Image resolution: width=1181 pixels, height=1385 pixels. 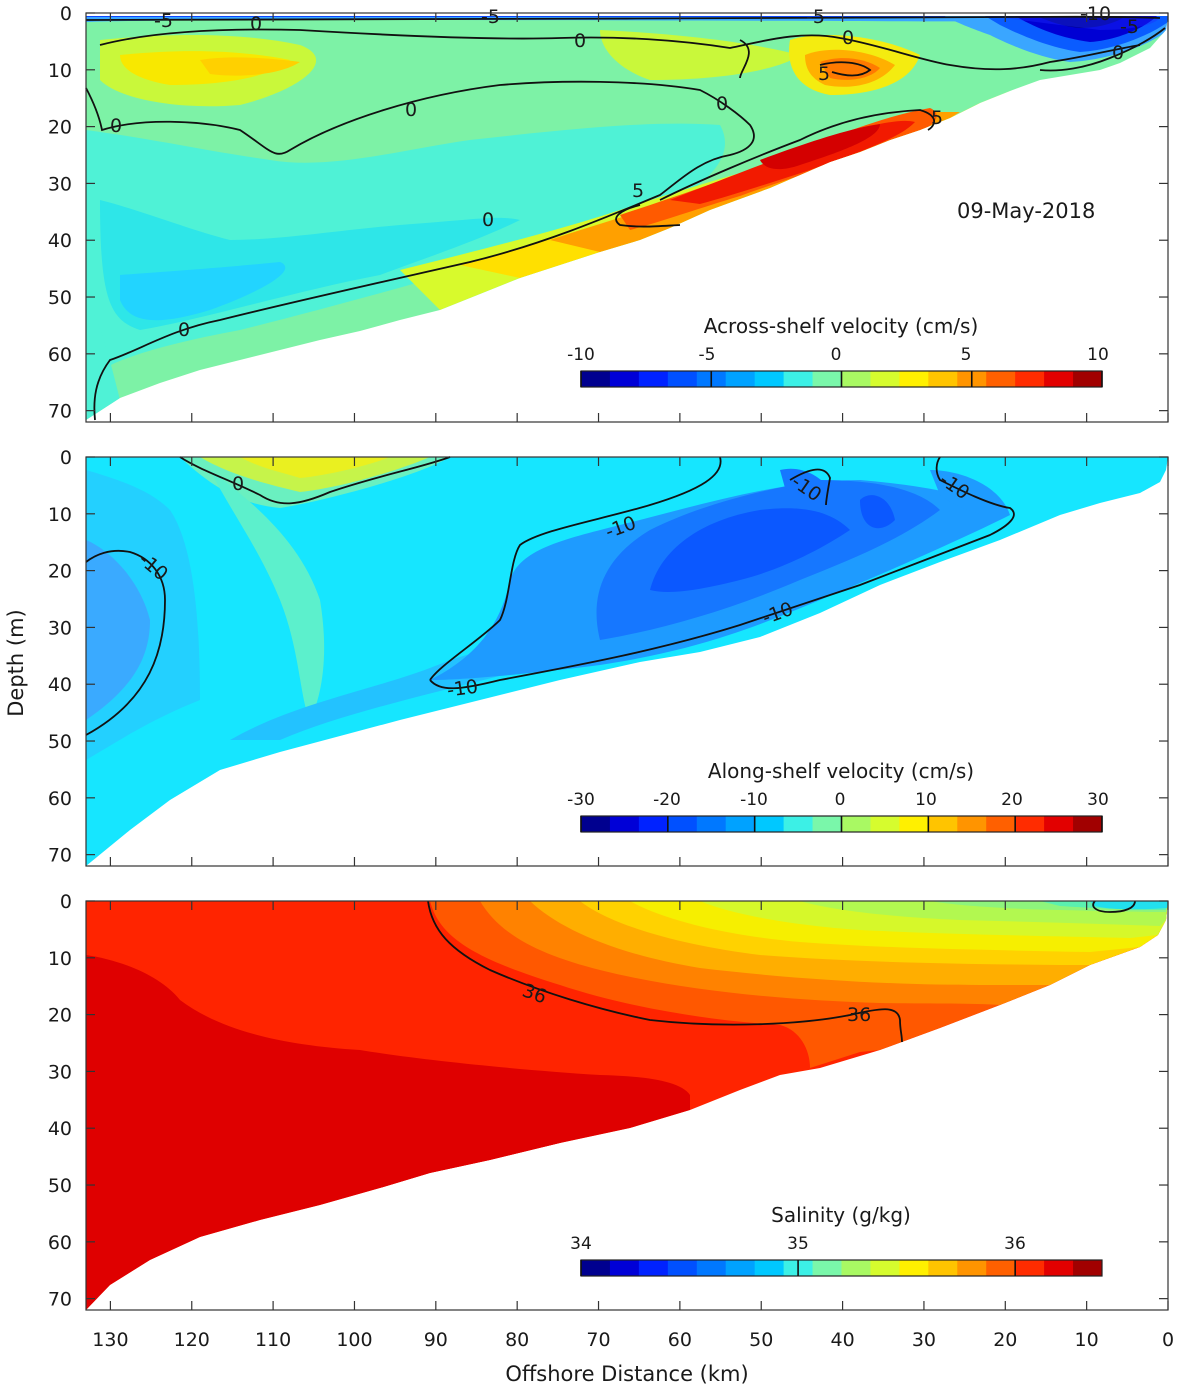 What do you see at coordinates (517, 1340) in the screenshot?
I see `x-tick-label: 80` at bounding box center [517, 1340].